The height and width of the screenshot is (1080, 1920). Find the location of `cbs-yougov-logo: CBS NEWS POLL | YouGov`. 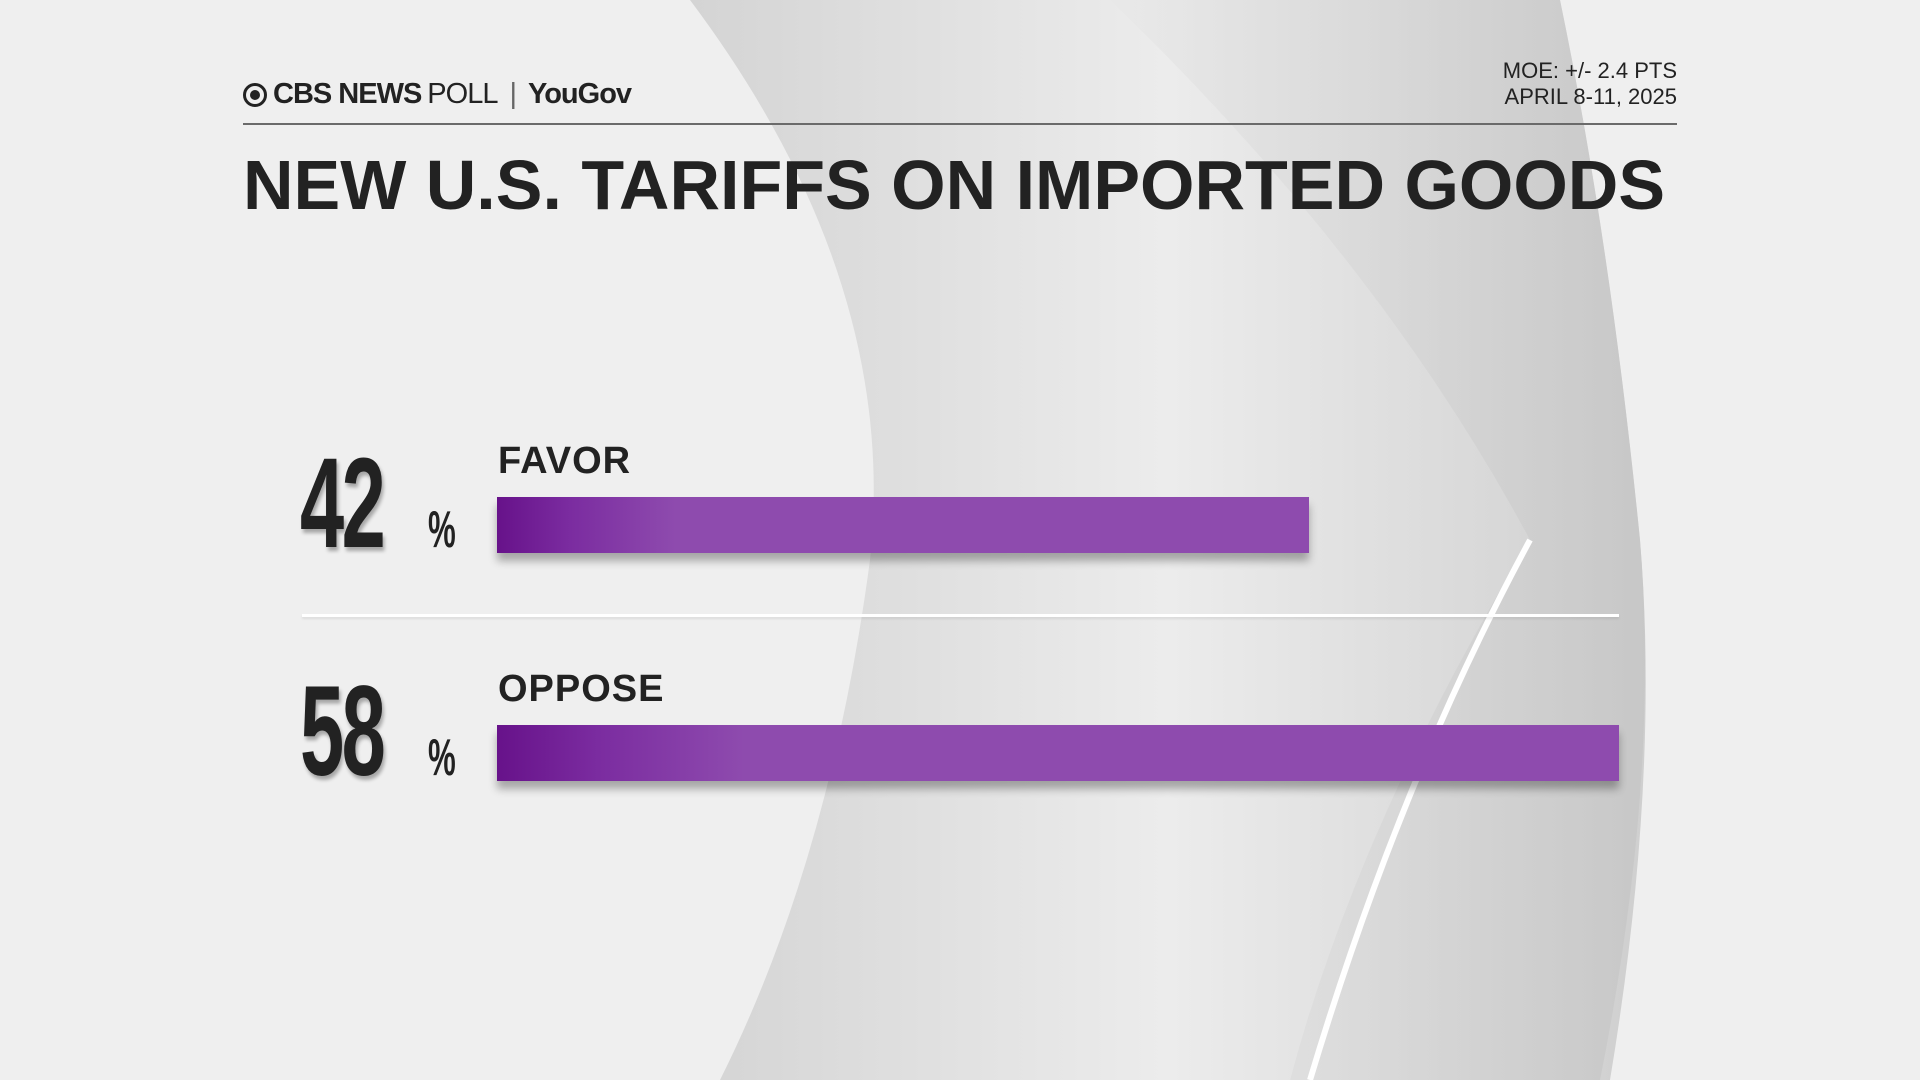

cbs-yougov-logo: CBS NEWS POLL | YouGov is located at coordinates (437, 94).